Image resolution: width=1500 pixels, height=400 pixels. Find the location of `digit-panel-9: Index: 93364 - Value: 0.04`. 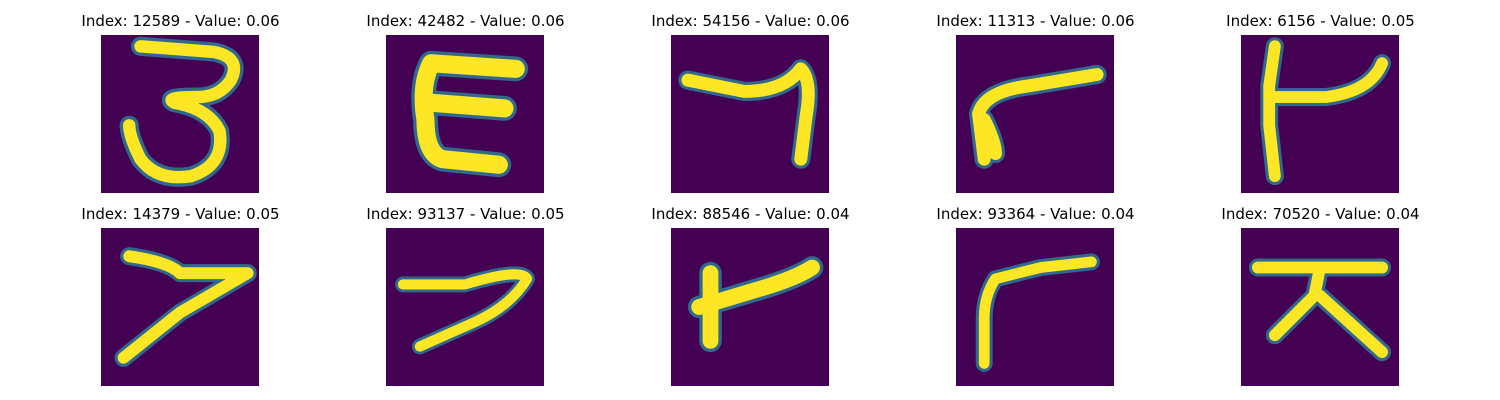

digit-panel-9: Index: 93364 - Value: 0.04 is located at coordinates (1035, 297).